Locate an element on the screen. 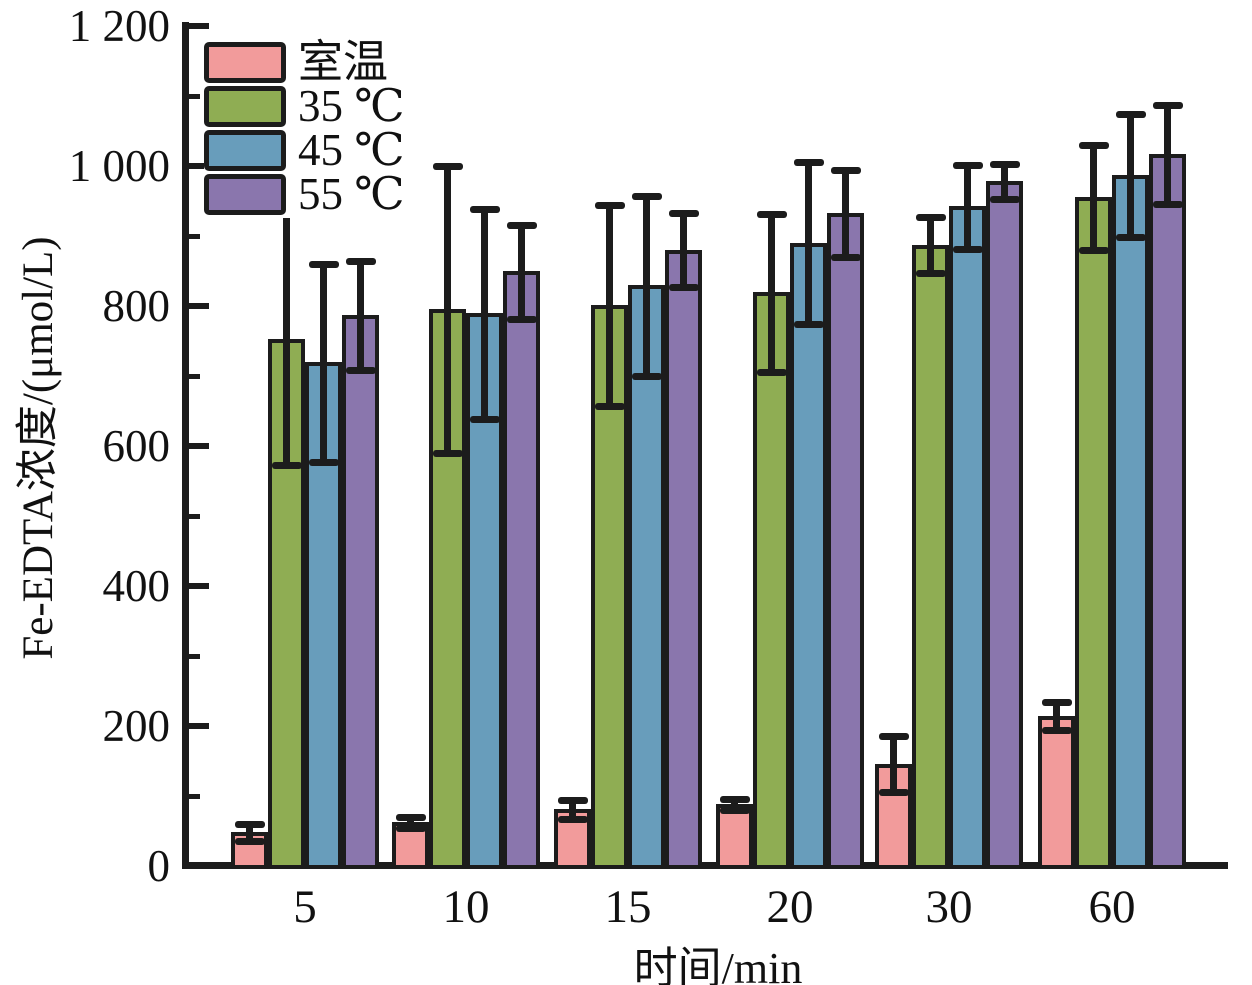 This screenshot has width=1252, height=985. legend-item: 室温 is located at coordinates (304, 61).